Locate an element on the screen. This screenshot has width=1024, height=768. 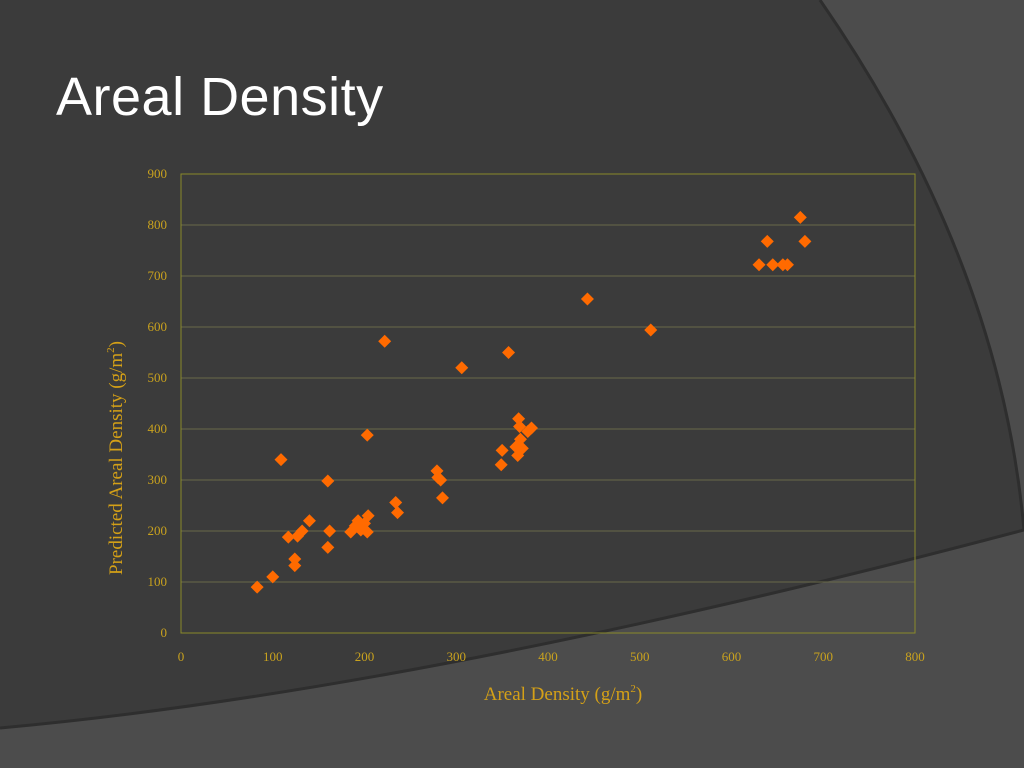
y-tick-label: 200 is located at coordinates (158, 530).